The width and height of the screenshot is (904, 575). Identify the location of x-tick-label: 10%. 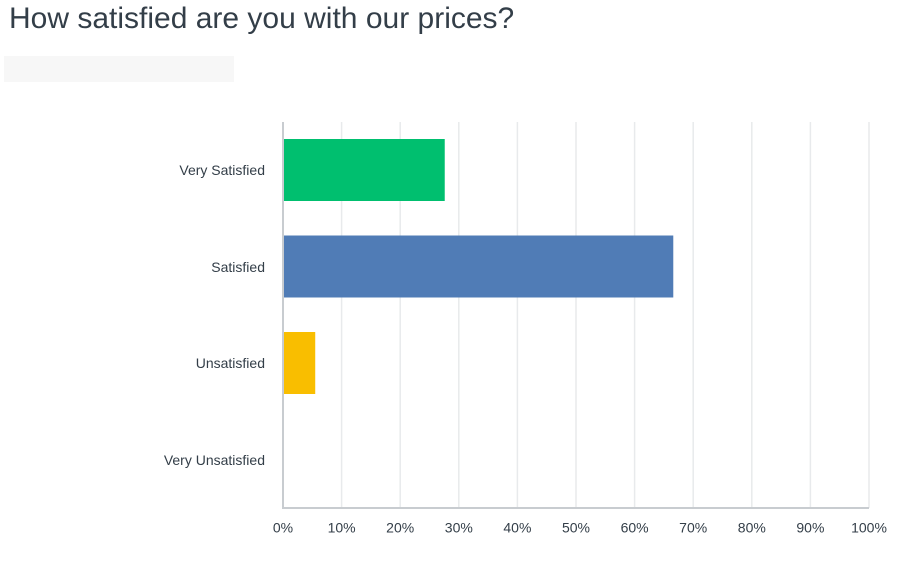
(342, 528).